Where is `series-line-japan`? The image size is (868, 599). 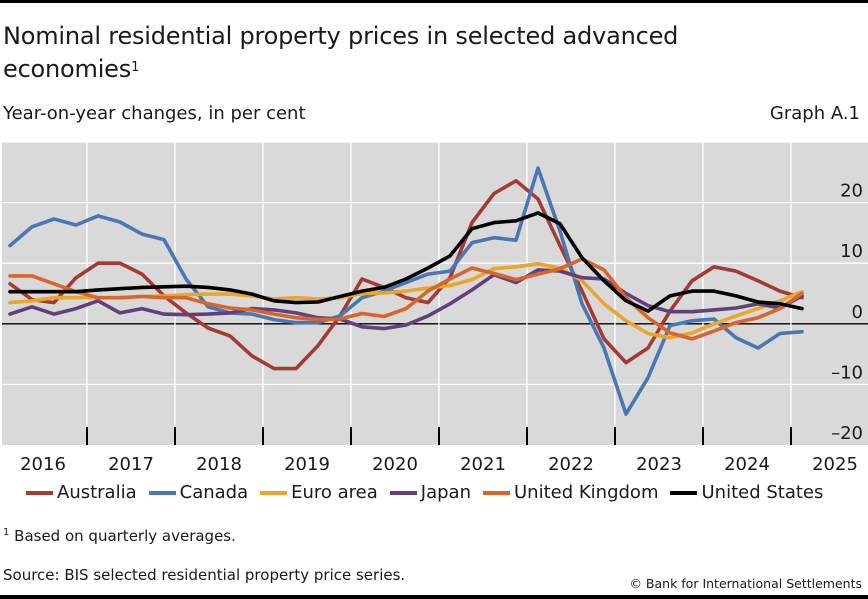
series-line-japan is located at coordinates (406, 299).